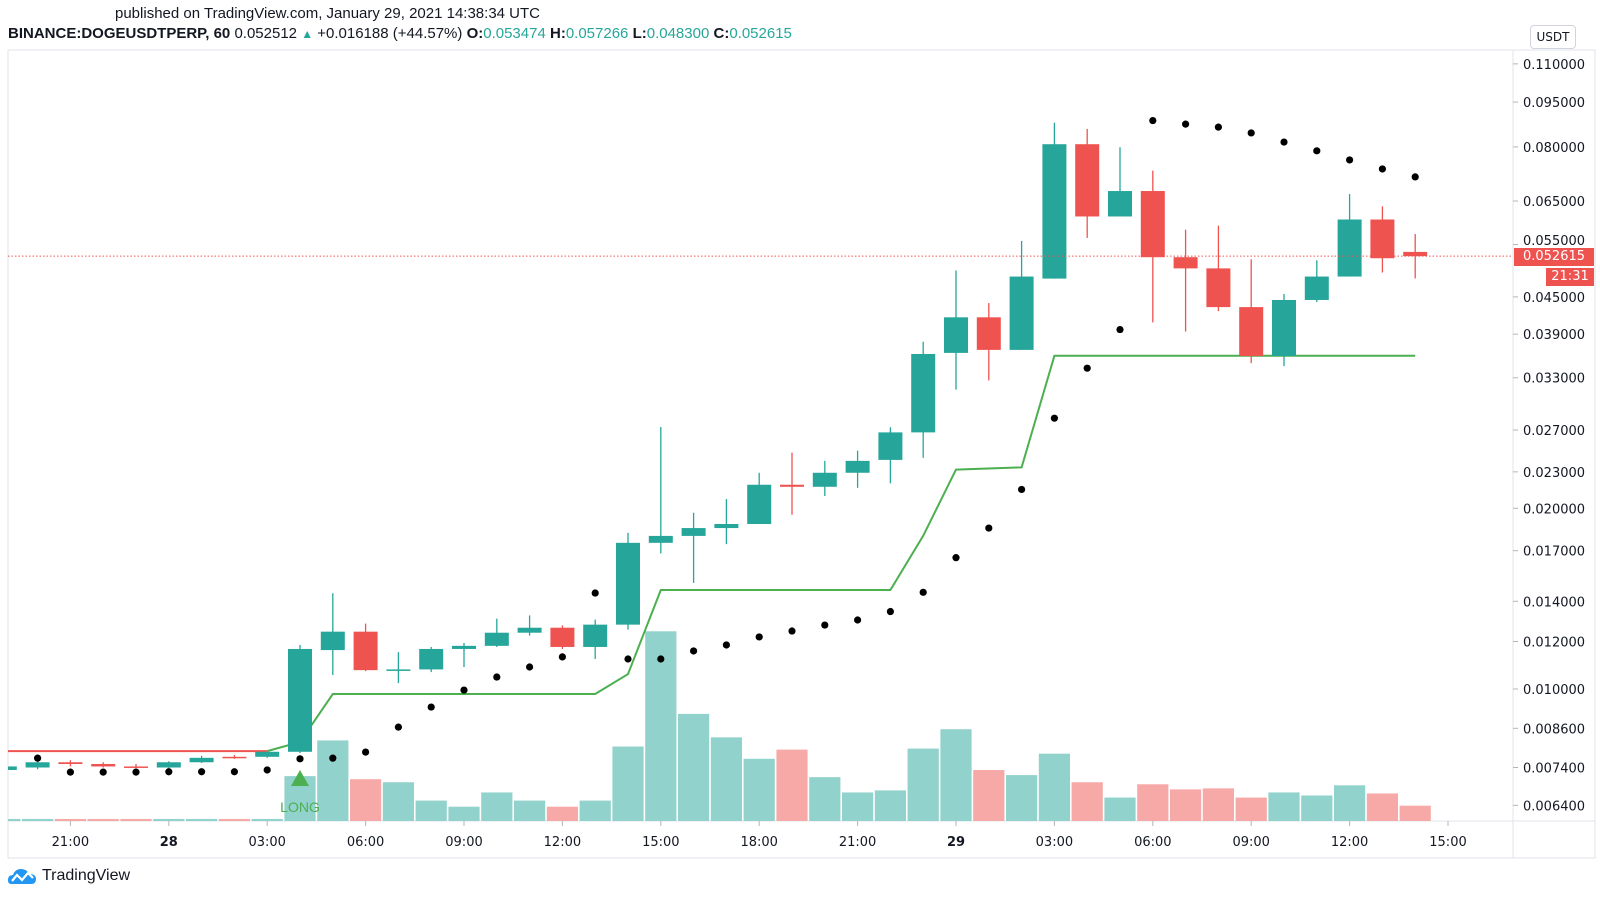  Describe the element at coordinates (475, 33) in the screenshot. I see `open-label: O:` at that location.